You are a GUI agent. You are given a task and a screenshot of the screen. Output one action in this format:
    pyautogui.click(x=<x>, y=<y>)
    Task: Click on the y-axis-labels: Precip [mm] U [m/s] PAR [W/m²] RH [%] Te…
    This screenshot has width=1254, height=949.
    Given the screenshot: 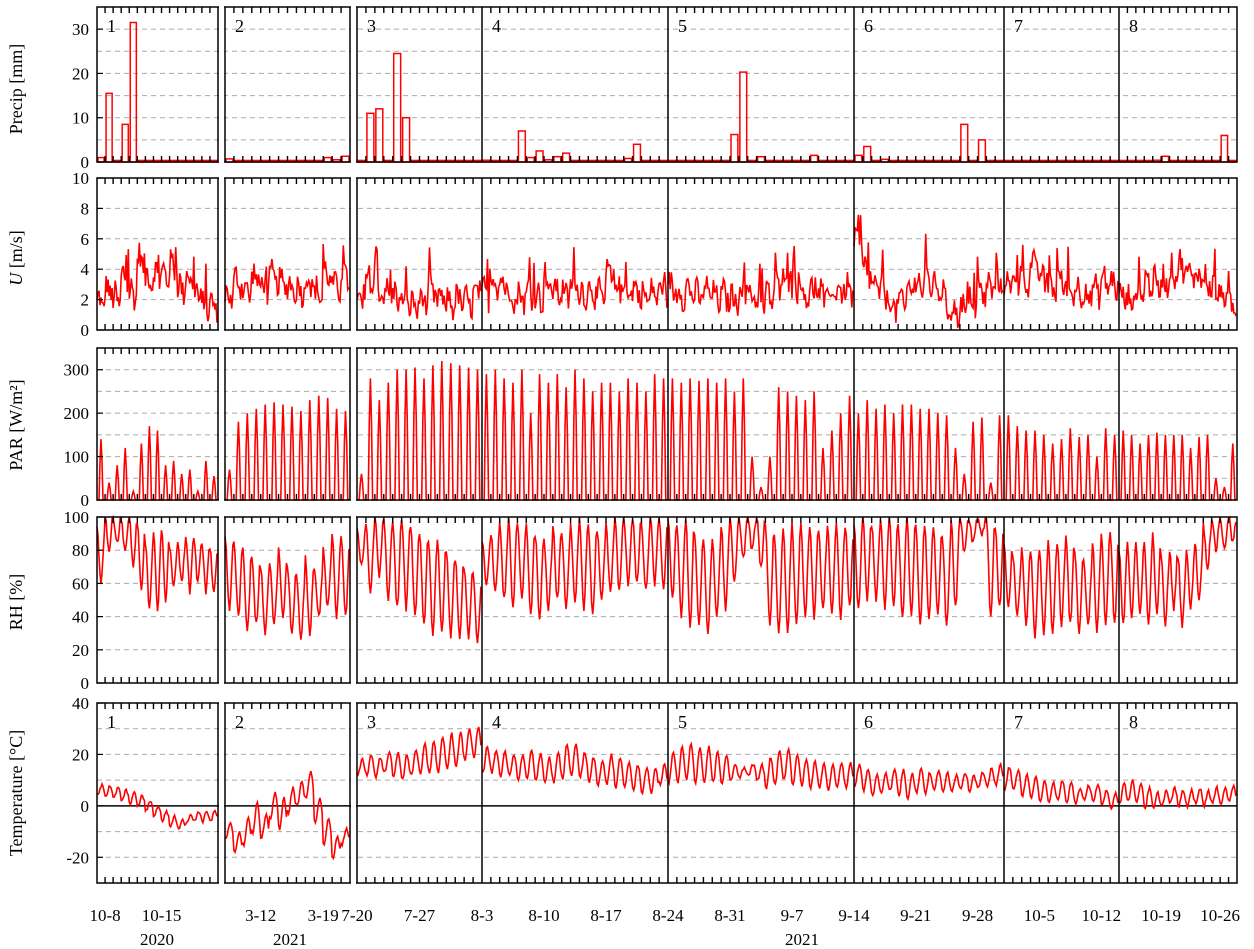 What is the action you would take?
    pyautogui.click(x=16, y=450)
    